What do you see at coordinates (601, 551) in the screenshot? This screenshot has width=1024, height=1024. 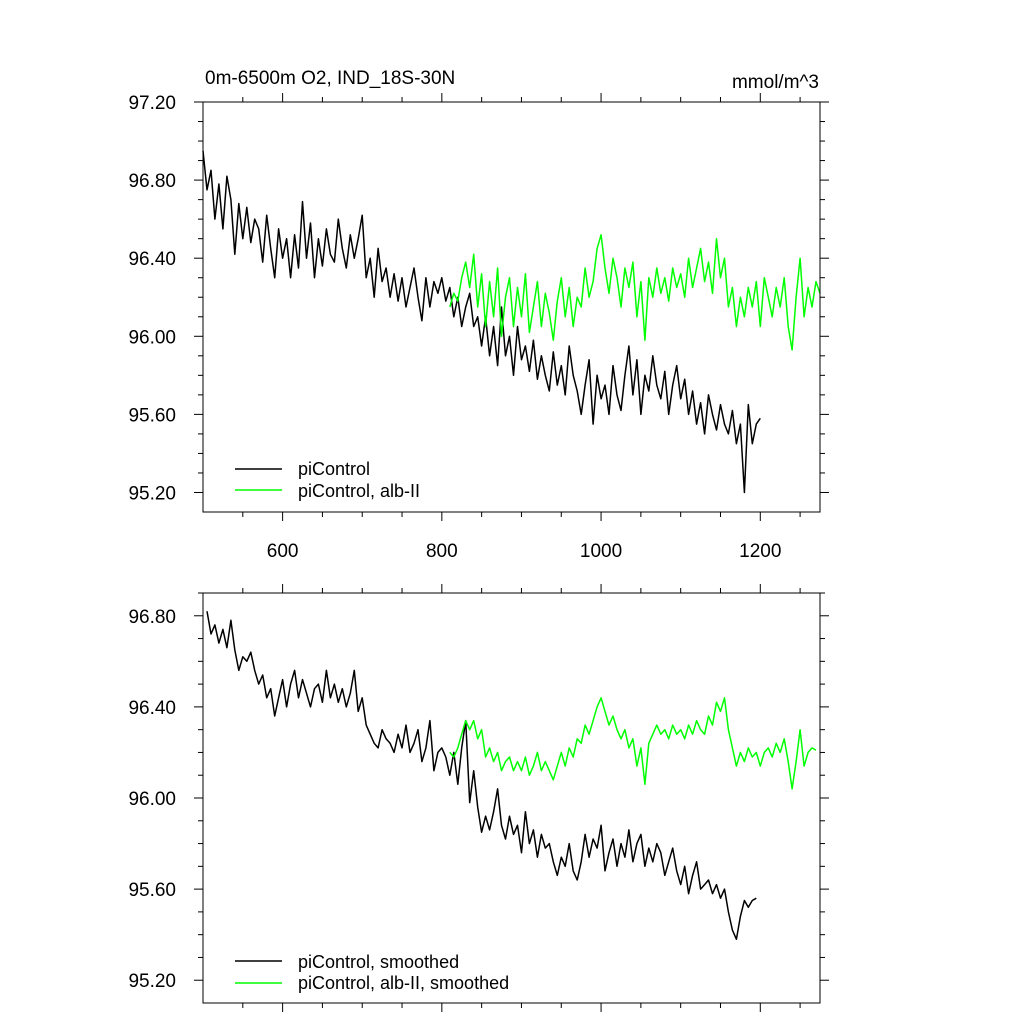 I see `x-tick-label: 1000` at bounding box center [601, 551].